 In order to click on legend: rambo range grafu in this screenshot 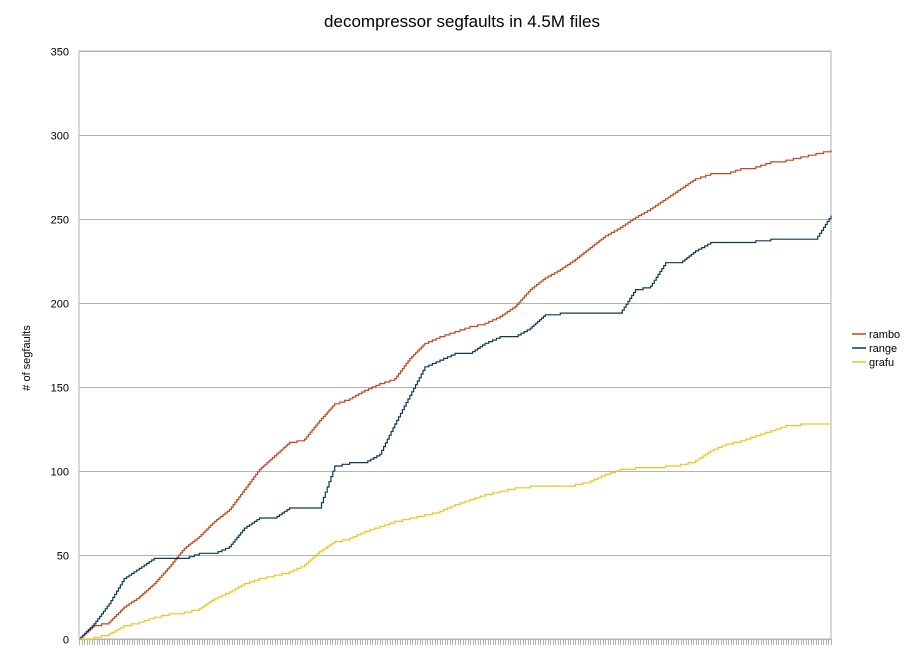, I will do `click(876, 349)`.